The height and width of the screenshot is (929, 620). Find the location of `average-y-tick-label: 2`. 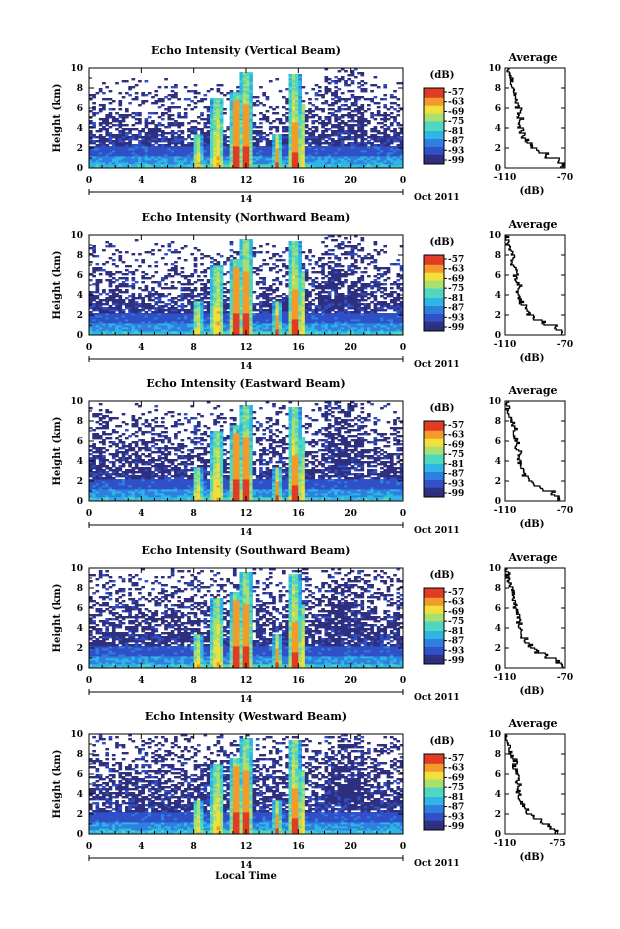

average-y-tick-label: 2 is located at coordinates (498, 149).